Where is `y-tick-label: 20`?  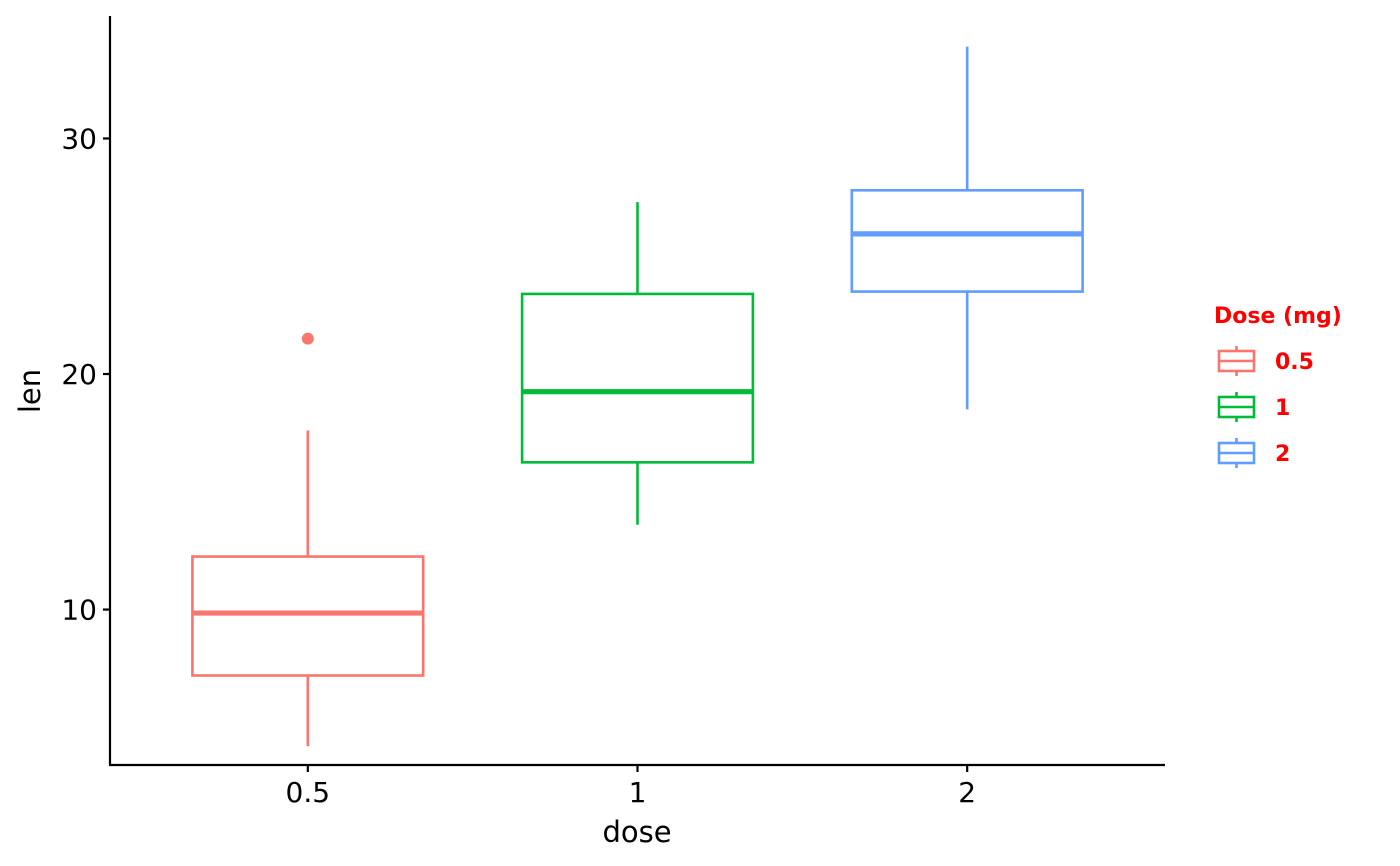 y-tick-label: 20 is located at coordinates (79, 374).